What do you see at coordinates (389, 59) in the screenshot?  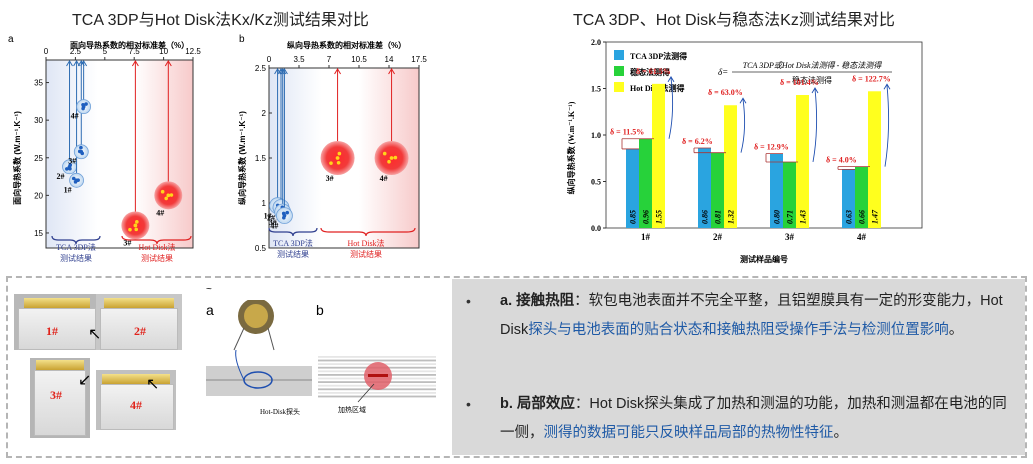 I see `x-tick-label: 14` at bounding box center [389, 59].